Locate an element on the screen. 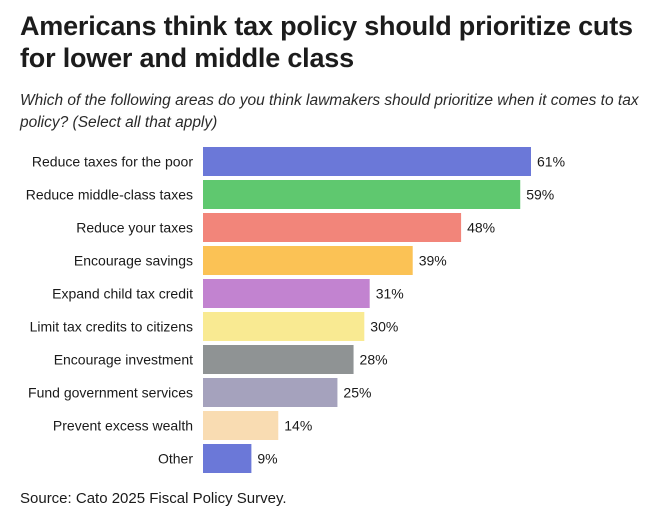 The height and width of the screenshot is (512, 660). value-label-2: 59% is located at coordinates (540, 195).